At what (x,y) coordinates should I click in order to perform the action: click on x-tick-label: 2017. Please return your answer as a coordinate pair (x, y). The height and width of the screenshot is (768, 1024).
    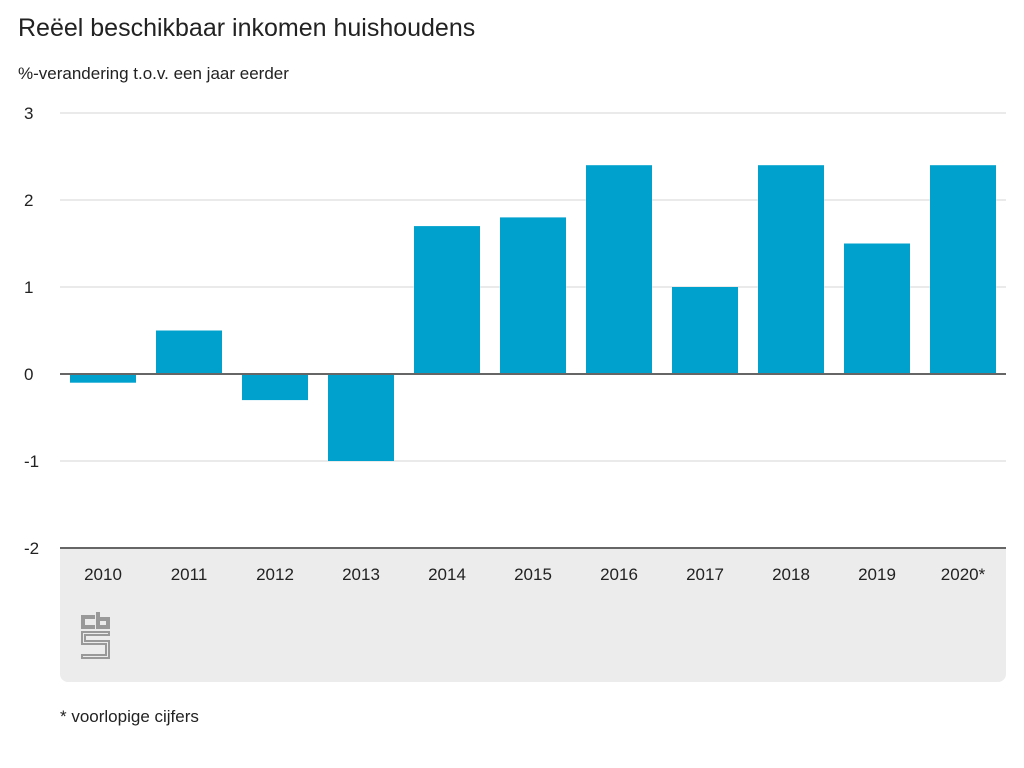
    Looking at the image, I should click on (705, 574).